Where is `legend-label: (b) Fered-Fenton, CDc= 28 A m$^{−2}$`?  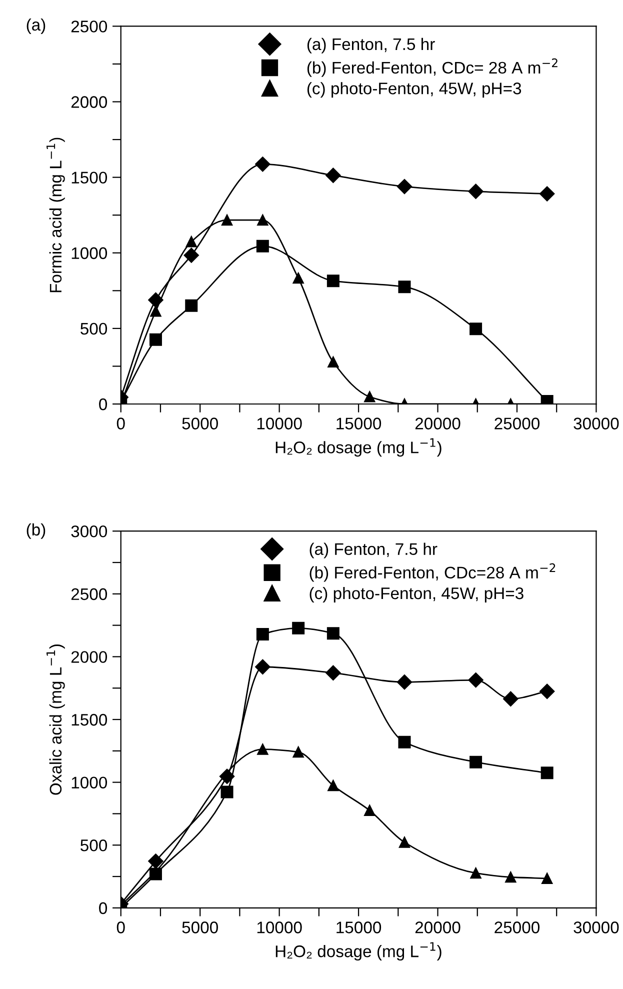
legend-label: (b) Fered-Fenton, CDc= 28 A m$^{−2}$ is located at coordinates (432, 67).